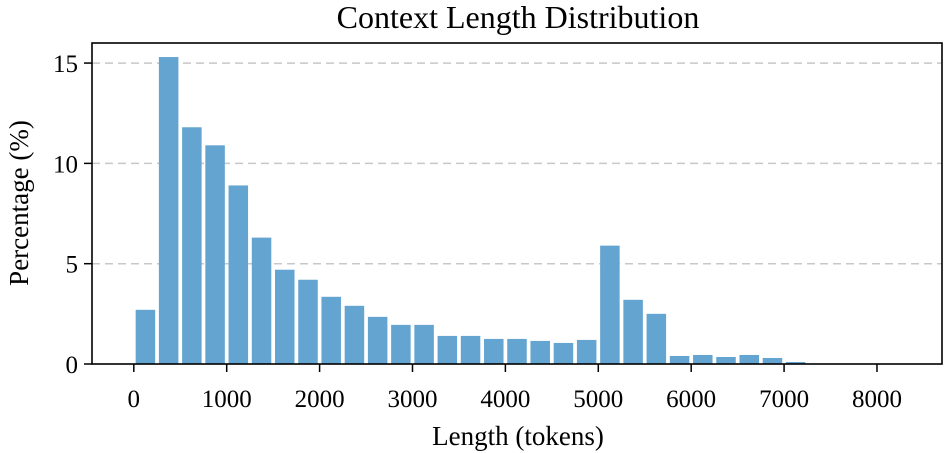 This screenshot has height=453, width=947. Describe the element at coordinates (505, 399) in the screenshot. I see `x-tick-label: 4000` at that location.